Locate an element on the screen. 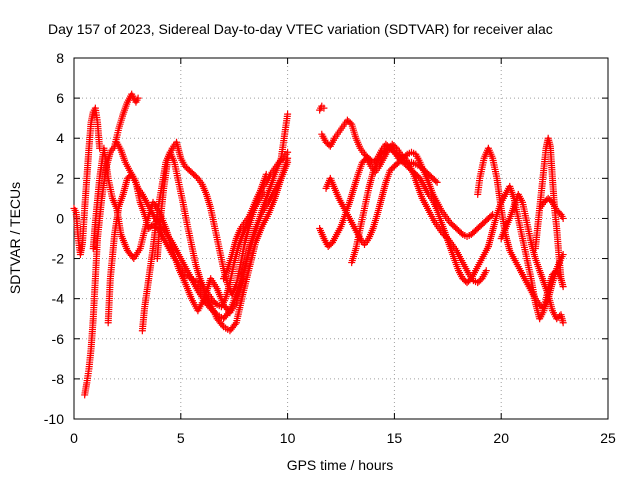 The width and height of the screenshot is (640, 480). x-axis-label: GPS time / hours is located at coordinates (340, 465).